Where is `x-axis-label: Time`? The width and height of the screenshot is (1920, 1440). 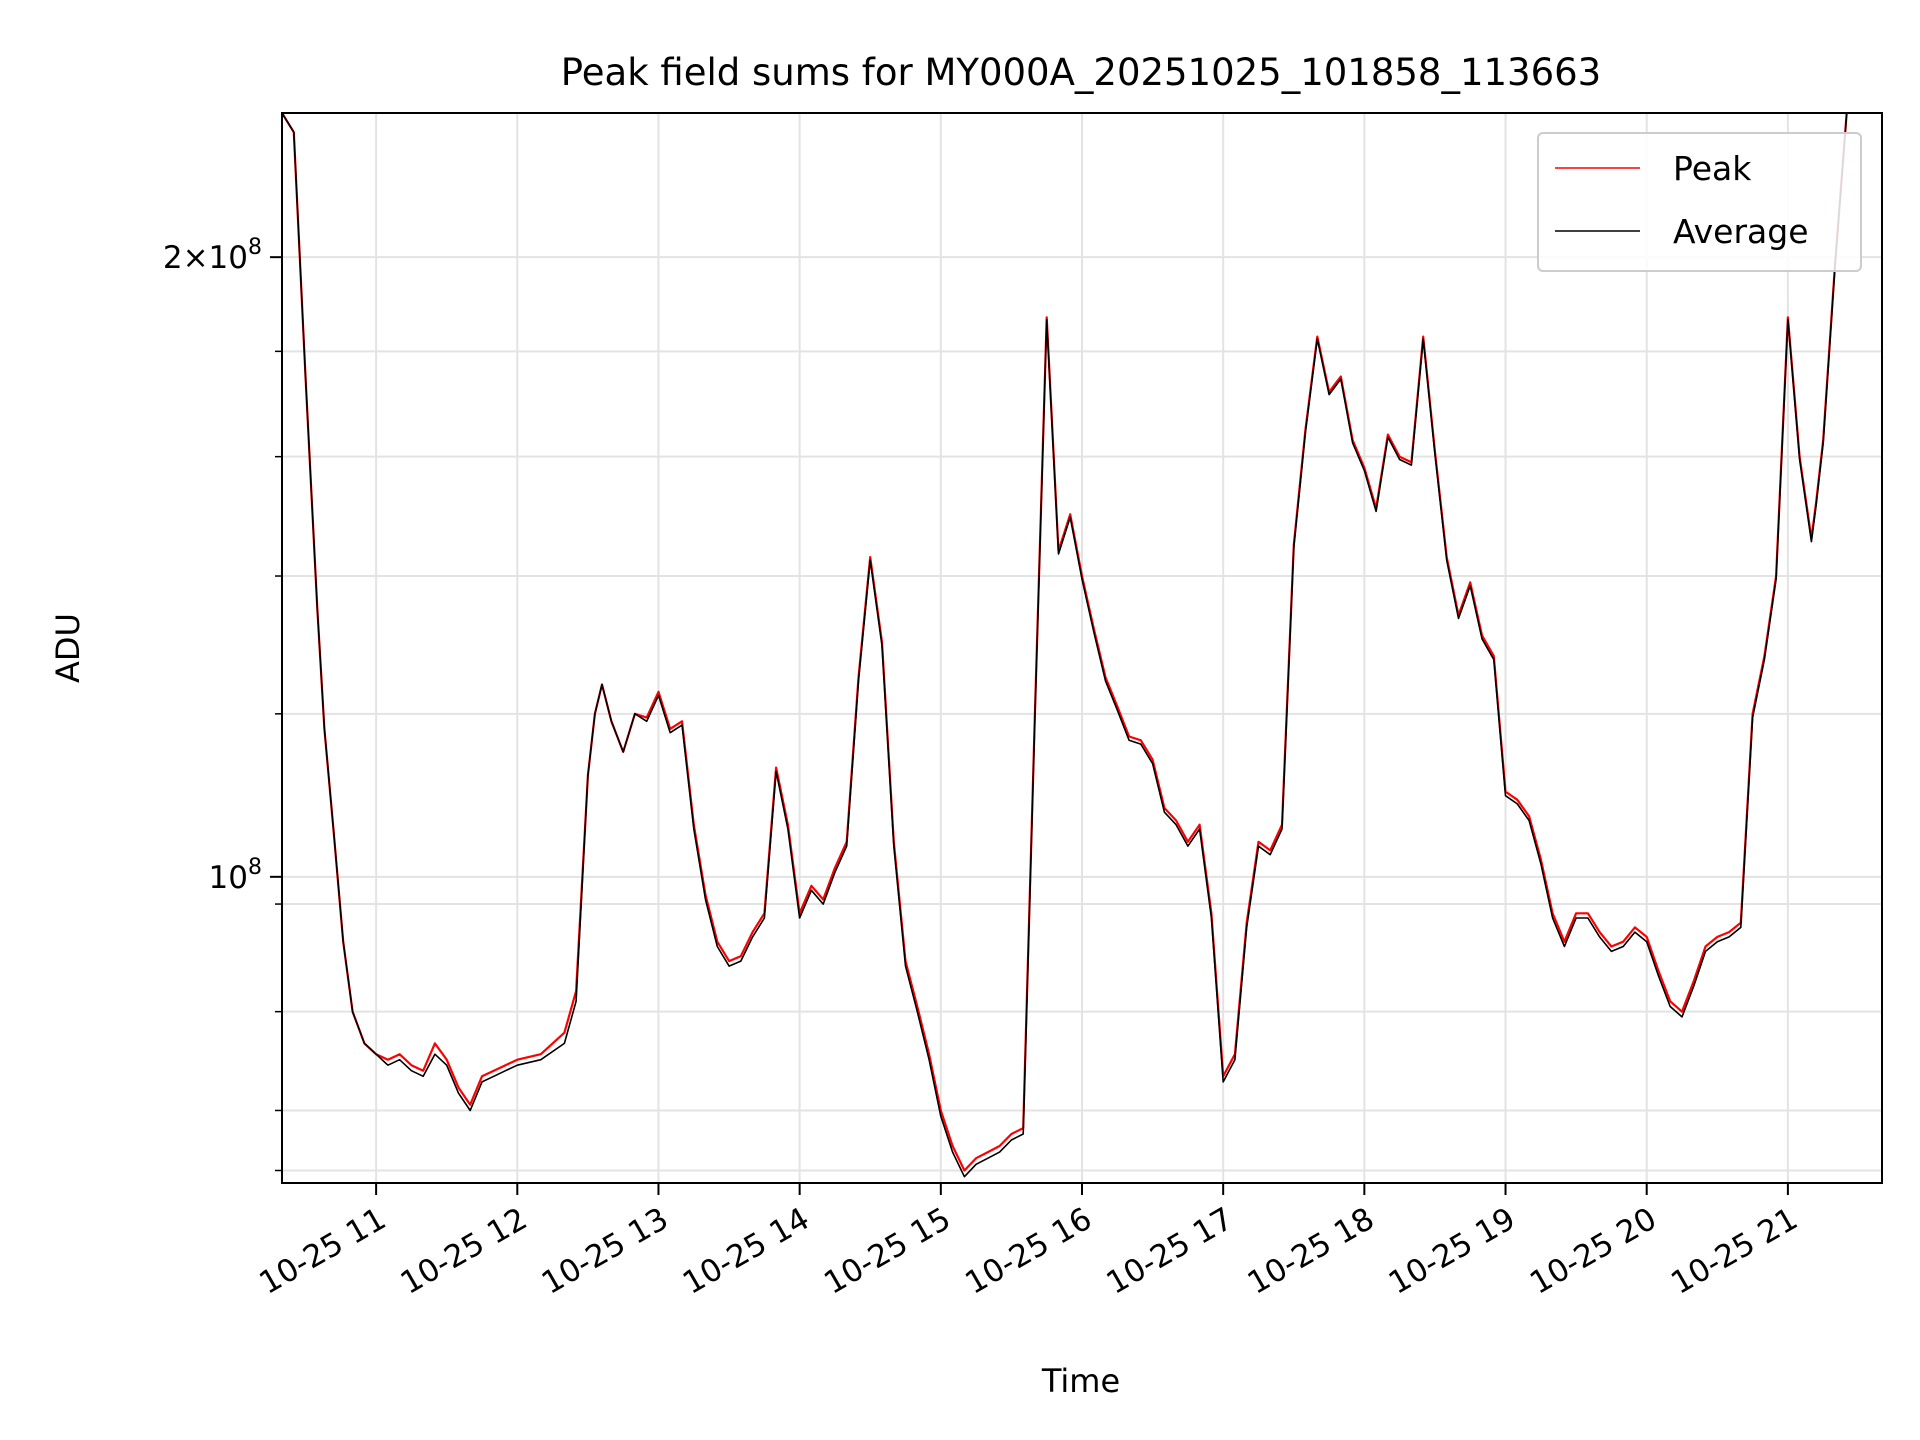
x-axis-label: Time is located at coordinates (1080, 1381).